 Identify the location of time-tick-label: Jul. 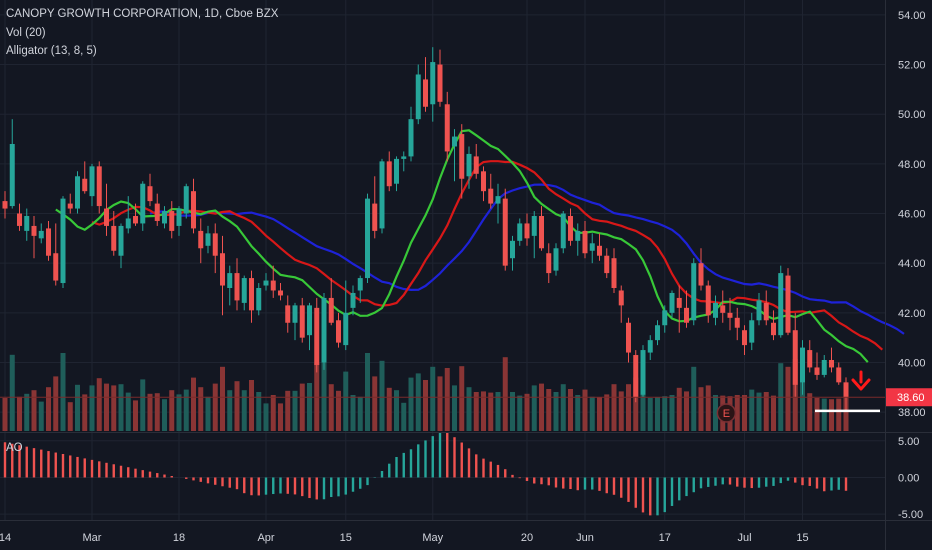
(744, 538).